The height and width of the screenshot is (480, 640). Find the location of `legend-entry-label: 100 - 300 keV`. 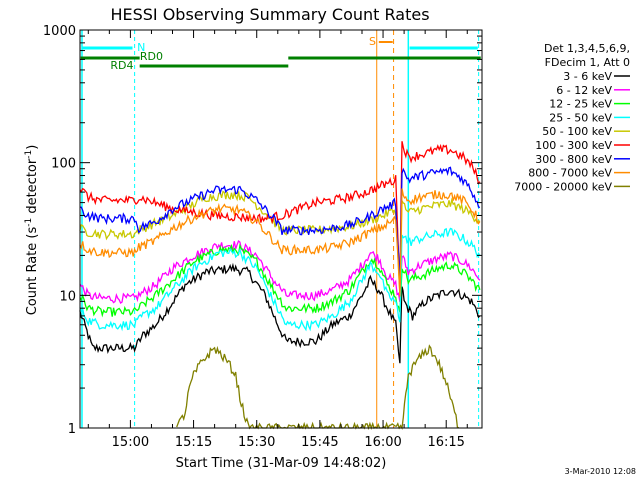

legend-entry-label: 100 - 300 keV is located at coordinates (573, 145).